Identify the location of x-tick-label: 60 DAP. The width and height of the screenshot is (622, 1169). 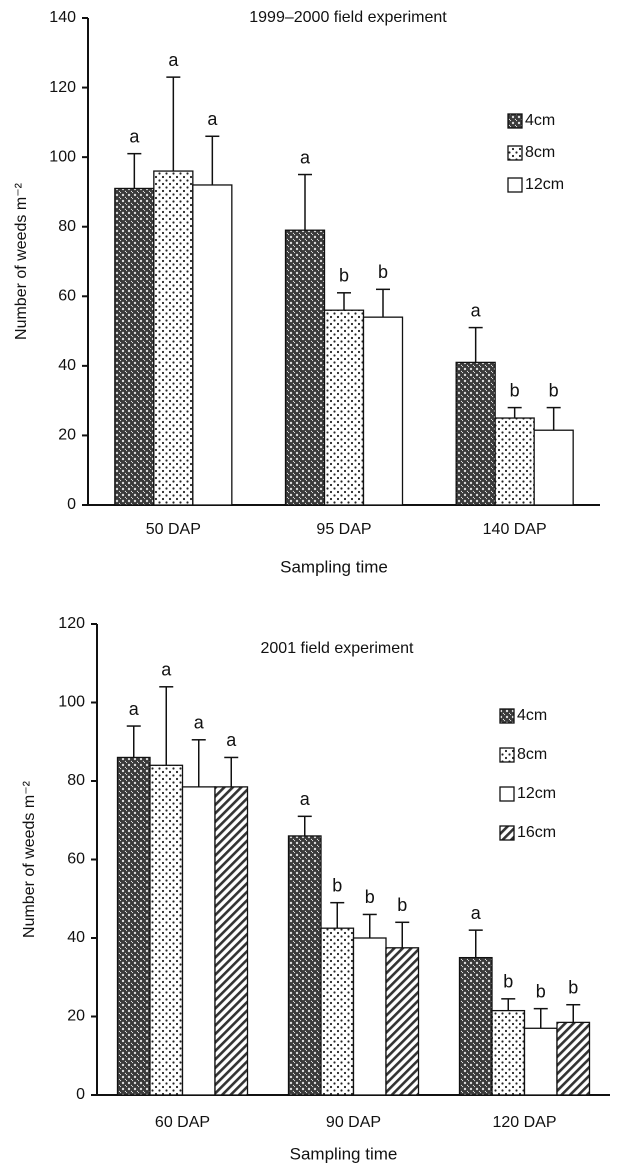
(182, 1122).